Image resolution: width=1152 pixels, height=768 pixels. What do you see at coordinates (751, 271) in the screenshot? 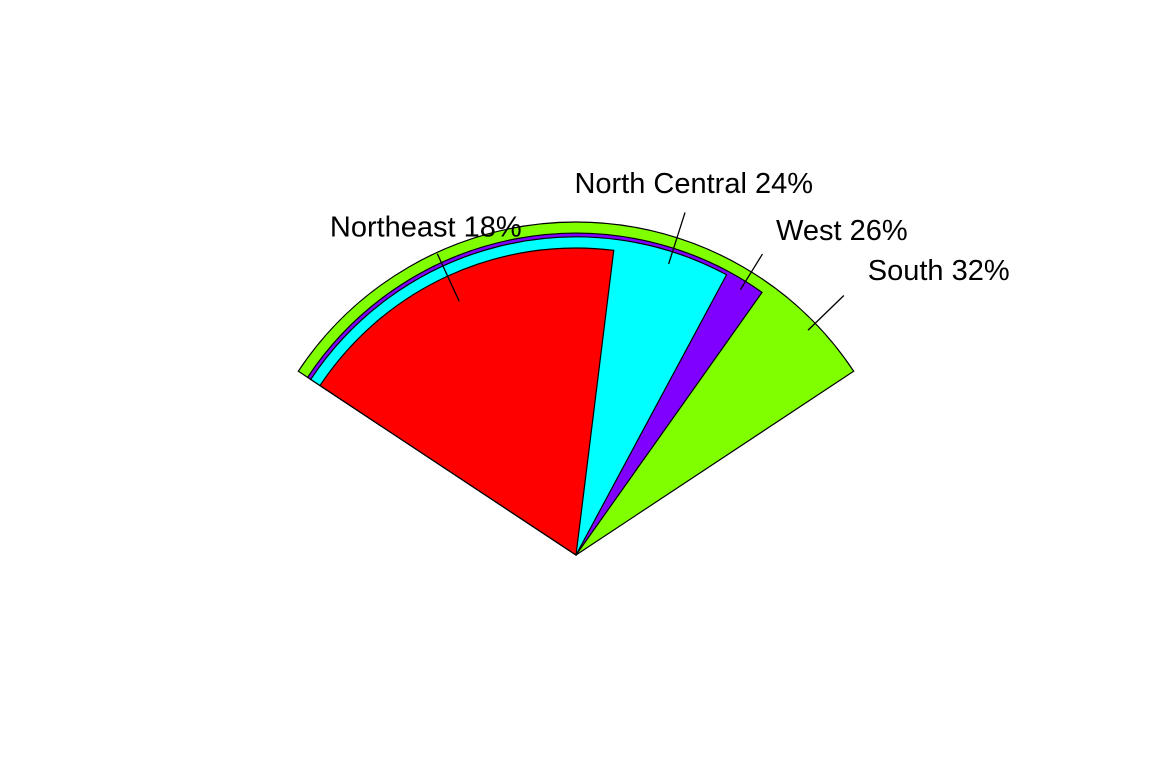
I see `leader-line-west` at bounding box center [751, 271].